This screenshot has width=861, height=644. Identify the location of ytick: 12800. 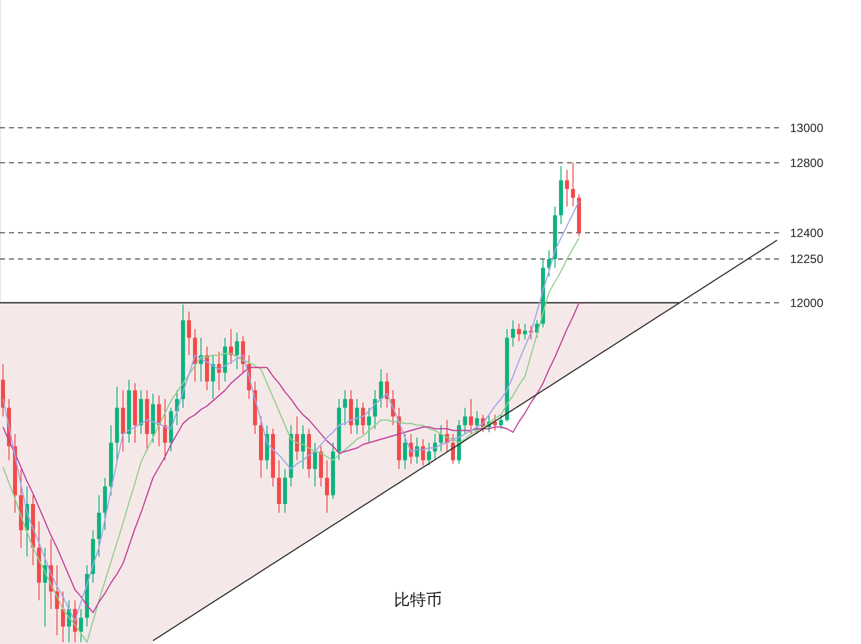
(807, 163).